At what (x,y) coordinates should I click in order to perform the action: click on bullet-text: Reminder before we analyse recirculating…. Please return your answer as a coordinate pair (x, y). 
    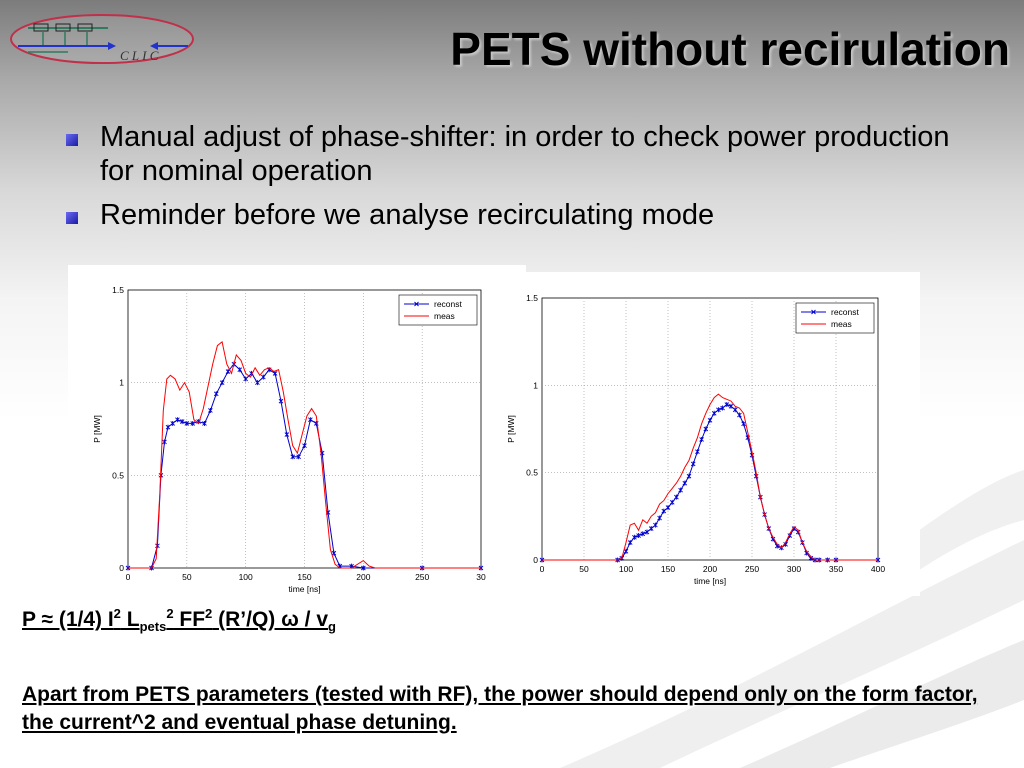
    Looking at the image, I should click on (407, 215).